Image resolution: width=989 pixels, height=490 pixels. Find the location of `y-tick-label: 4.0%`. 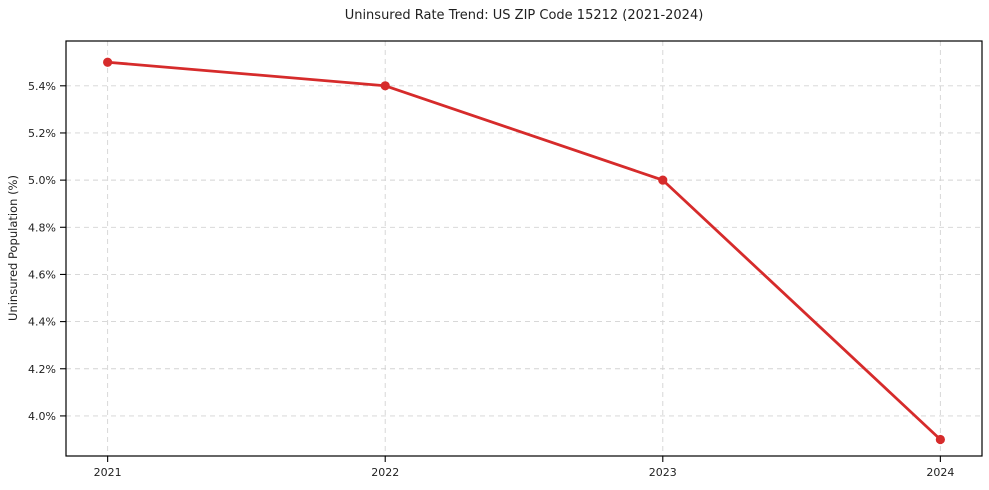

y-tick-label: 4.0% is located at coordinates (42, 416).